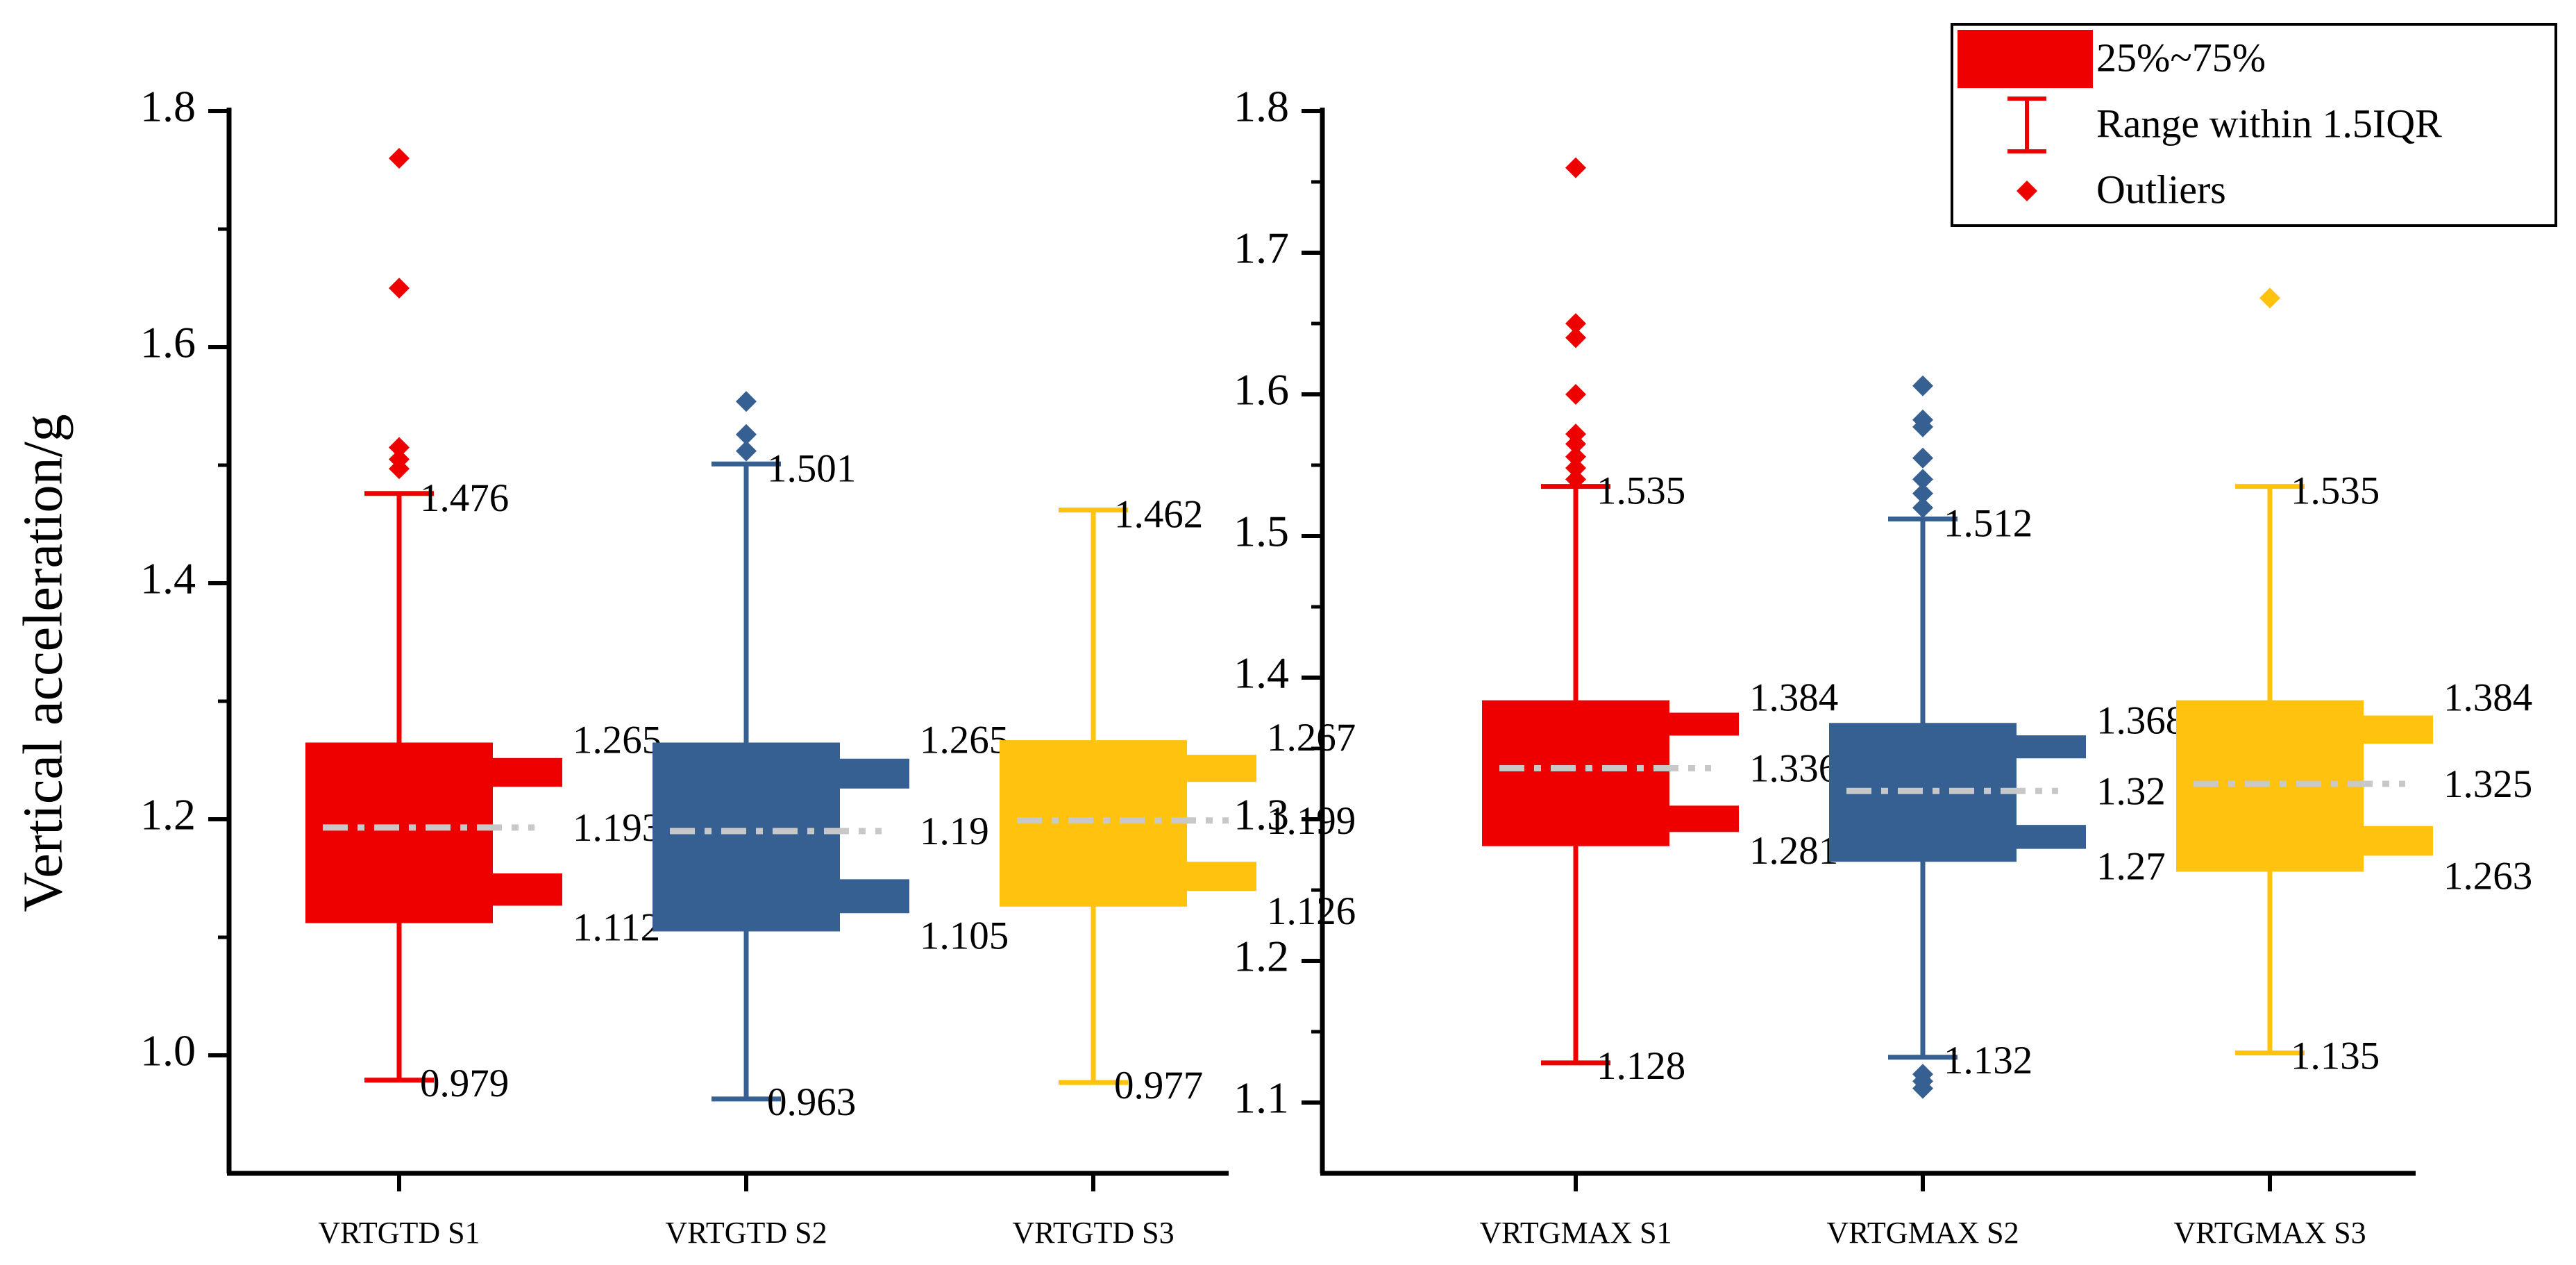 Image resolution: width=2576 pixels, height=1265 pixels. What do you see at coordinates (1261, 531) in the screenshot?
I see `y-tick-label: 1.5` at bounding box center [1261, 531].